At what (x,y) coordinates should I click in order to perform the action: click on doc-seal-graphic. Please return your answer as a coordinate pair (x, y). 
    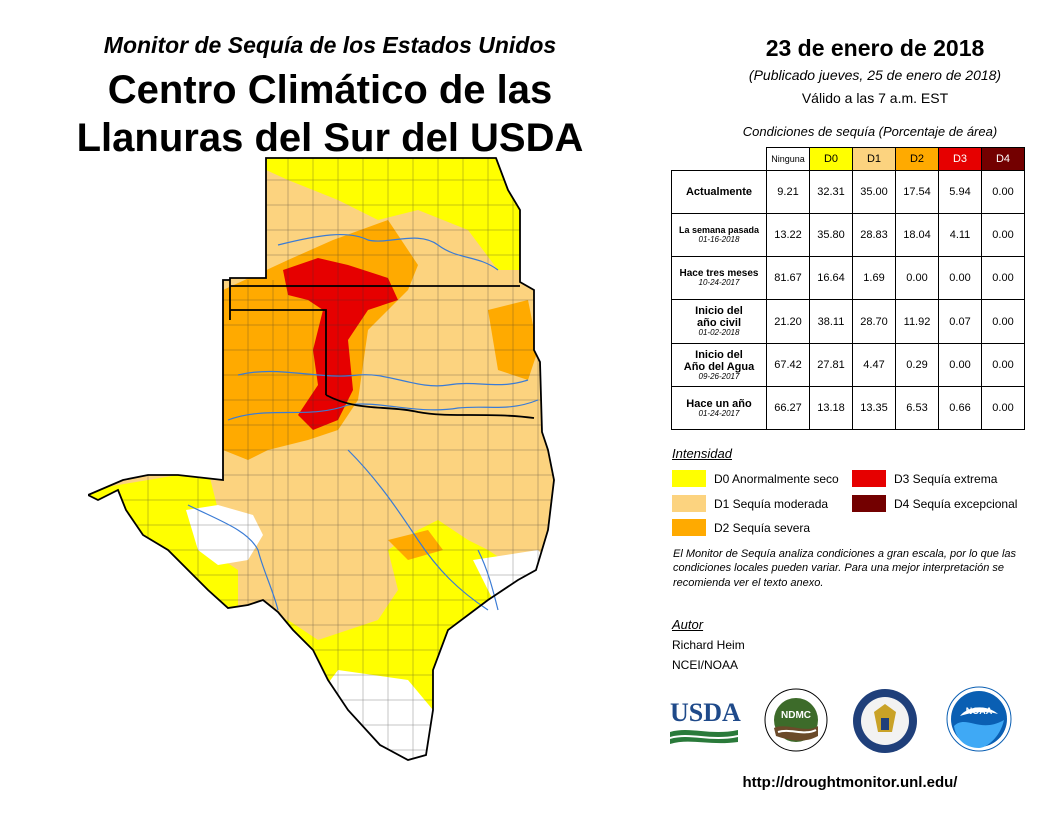
    Looking at the image, I should click on (885, 721).